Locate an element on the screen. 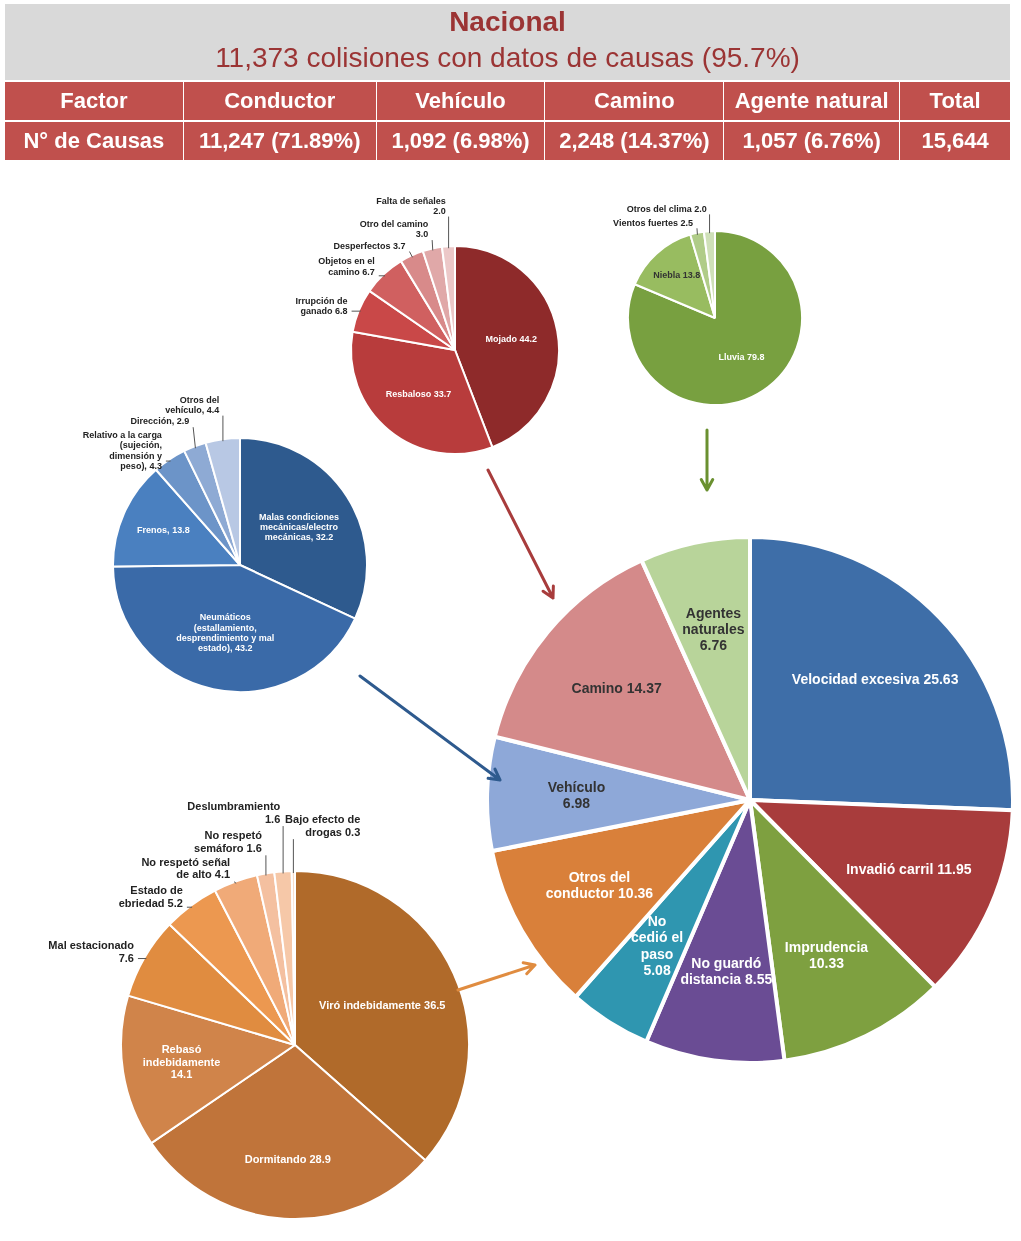 The width and height of the screenshot is (1021, 1241). slice-label: Velocidad excesiva 25.63 is located at coordinates (875, 678).